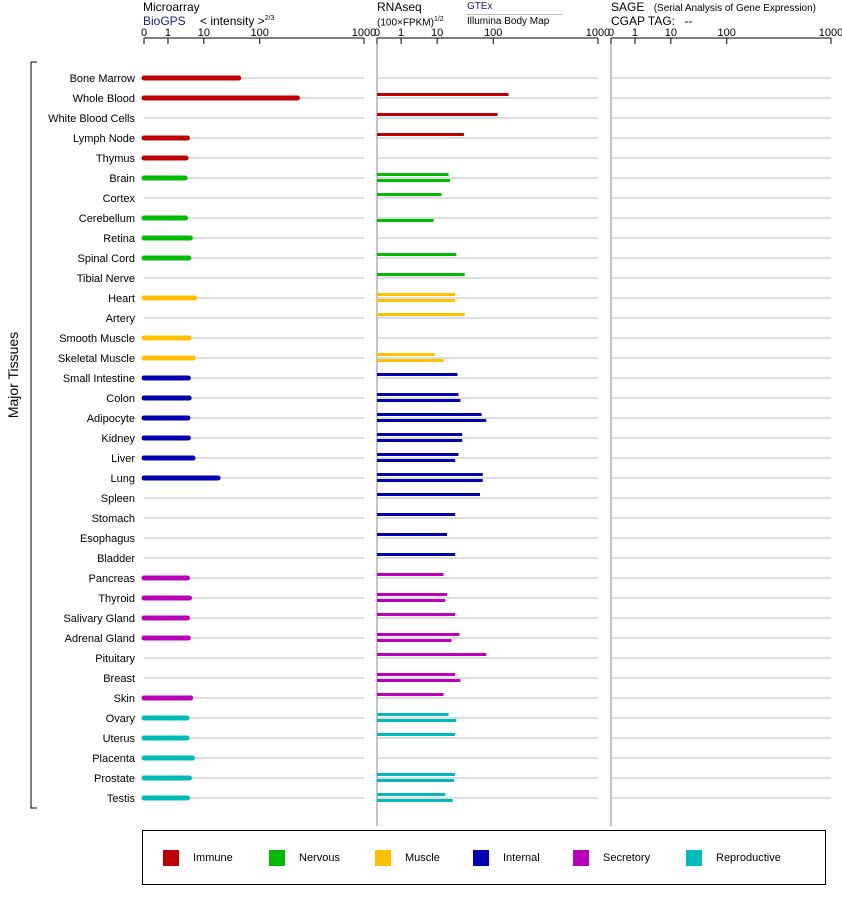 The width and height of the screenshot is (842, 900). Describe the element at coordinates (91, 119) in the screenshot. I see `tissue-label: White Blood Cells` at that location.